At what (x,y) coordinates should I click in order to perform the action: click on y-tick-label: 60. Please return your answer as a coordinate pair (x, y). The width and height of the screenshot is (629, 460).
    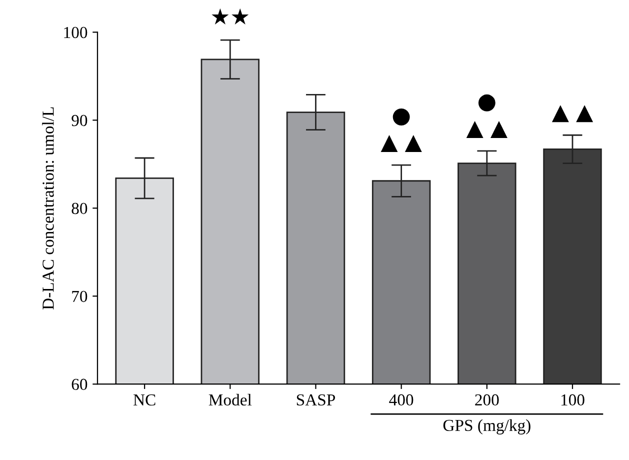
    Looking at the image, I should click on (80, 384).